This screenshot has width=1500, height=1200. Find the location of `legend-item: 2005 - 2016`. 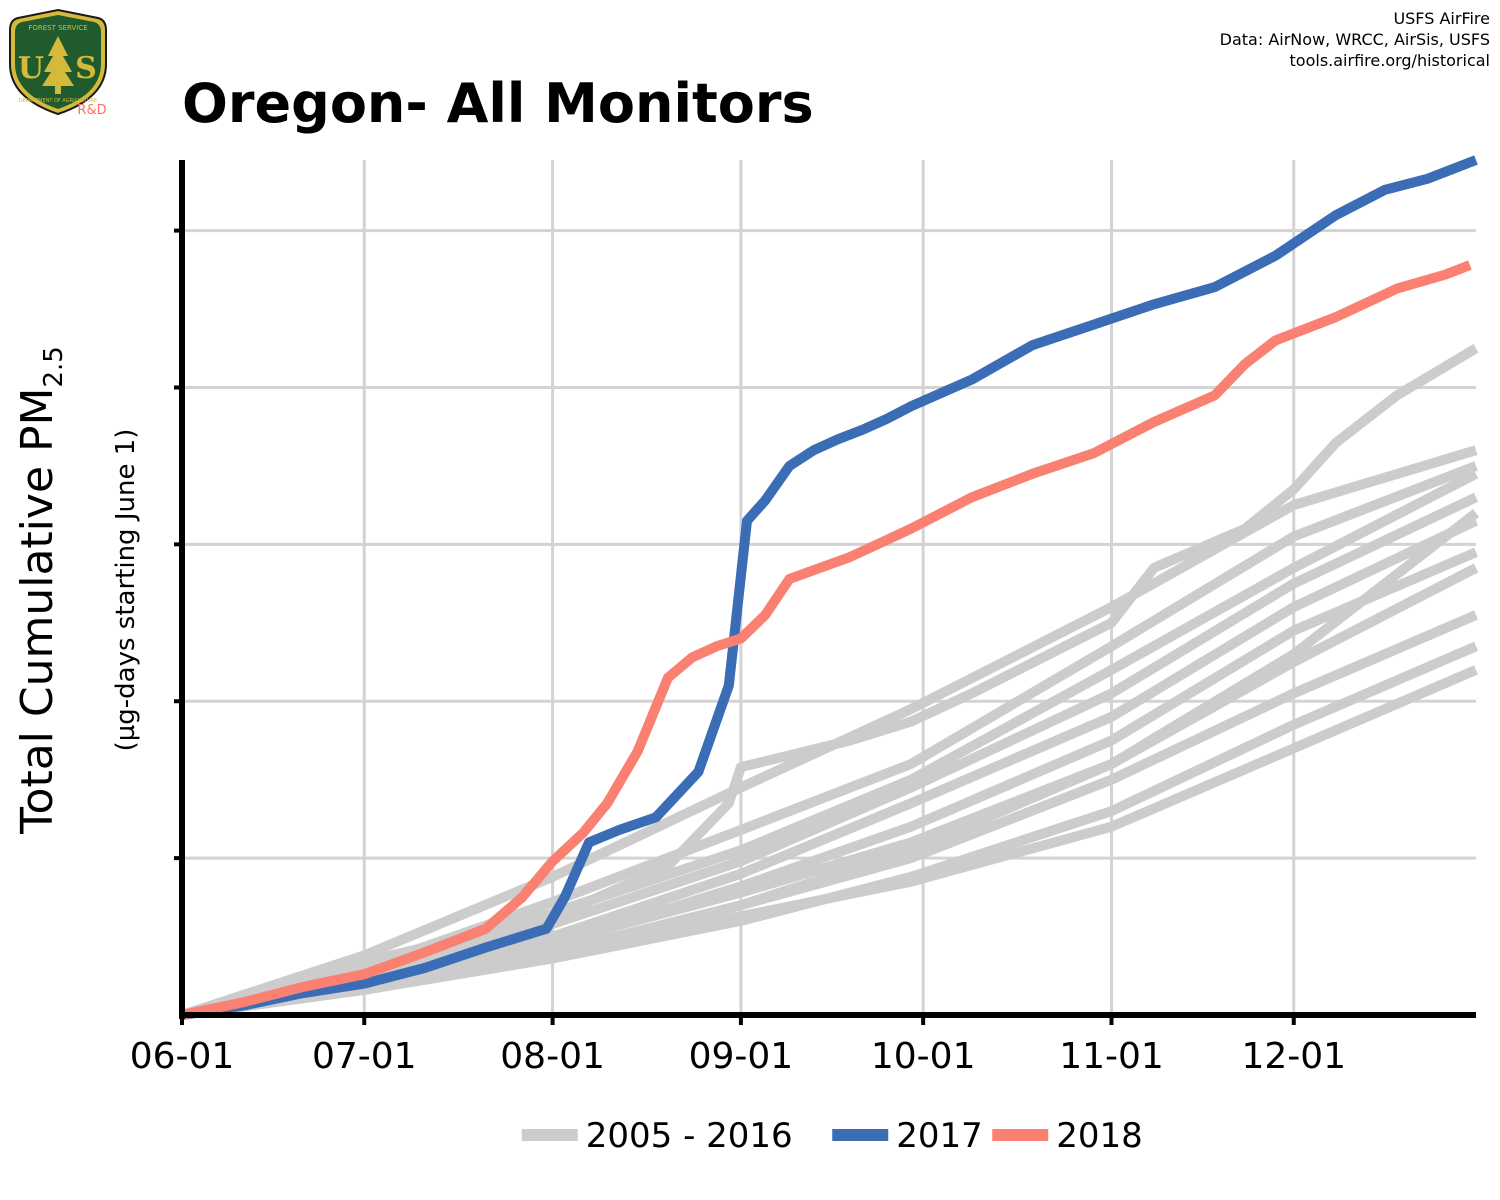

legend-item: 2005 - 2016 is located at coordinates (657, 1136).